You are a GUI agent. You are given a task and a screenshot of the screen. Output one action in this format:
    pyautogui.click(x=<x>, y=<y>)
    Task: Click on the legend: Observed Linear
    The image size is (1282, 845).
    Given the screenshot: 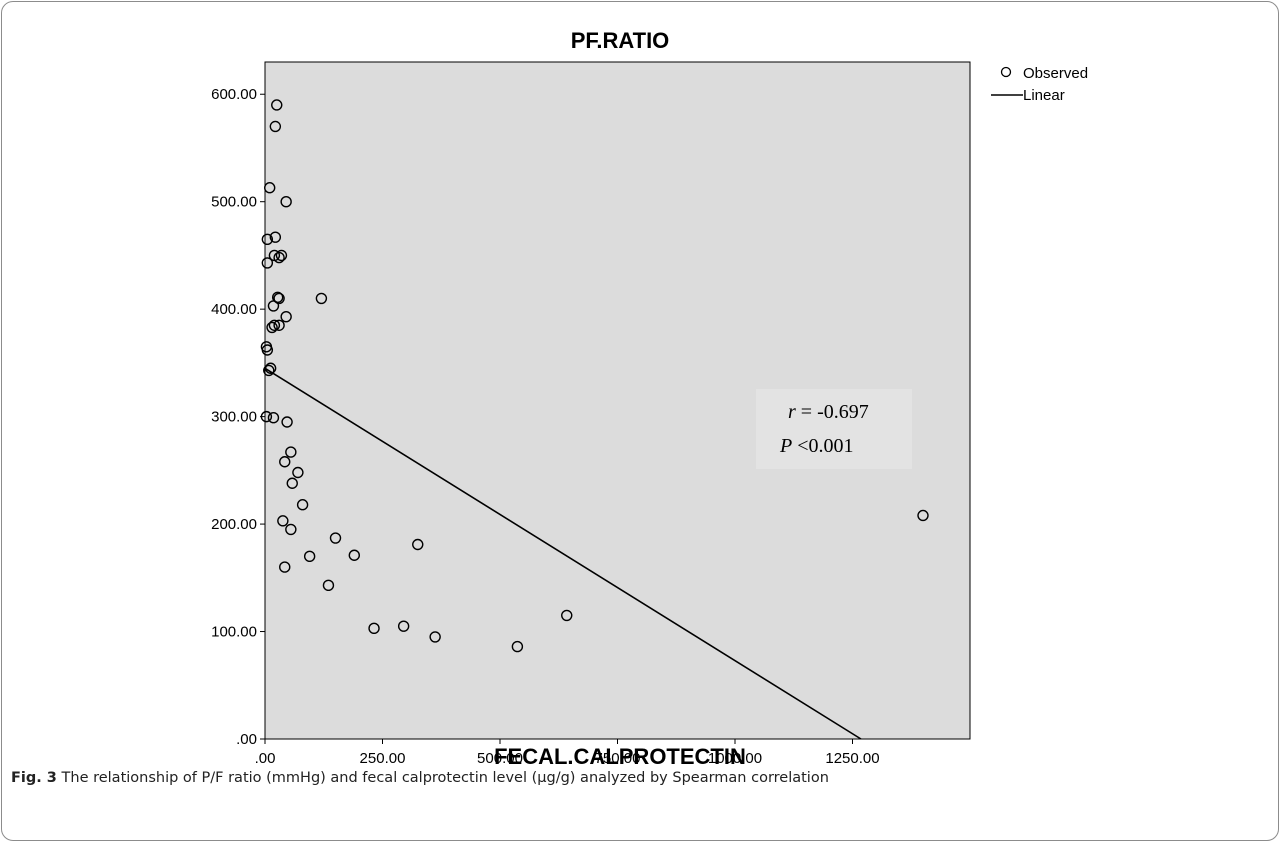 What is the action you would take?
    pyautogui.click(x=1039, y=84)
    